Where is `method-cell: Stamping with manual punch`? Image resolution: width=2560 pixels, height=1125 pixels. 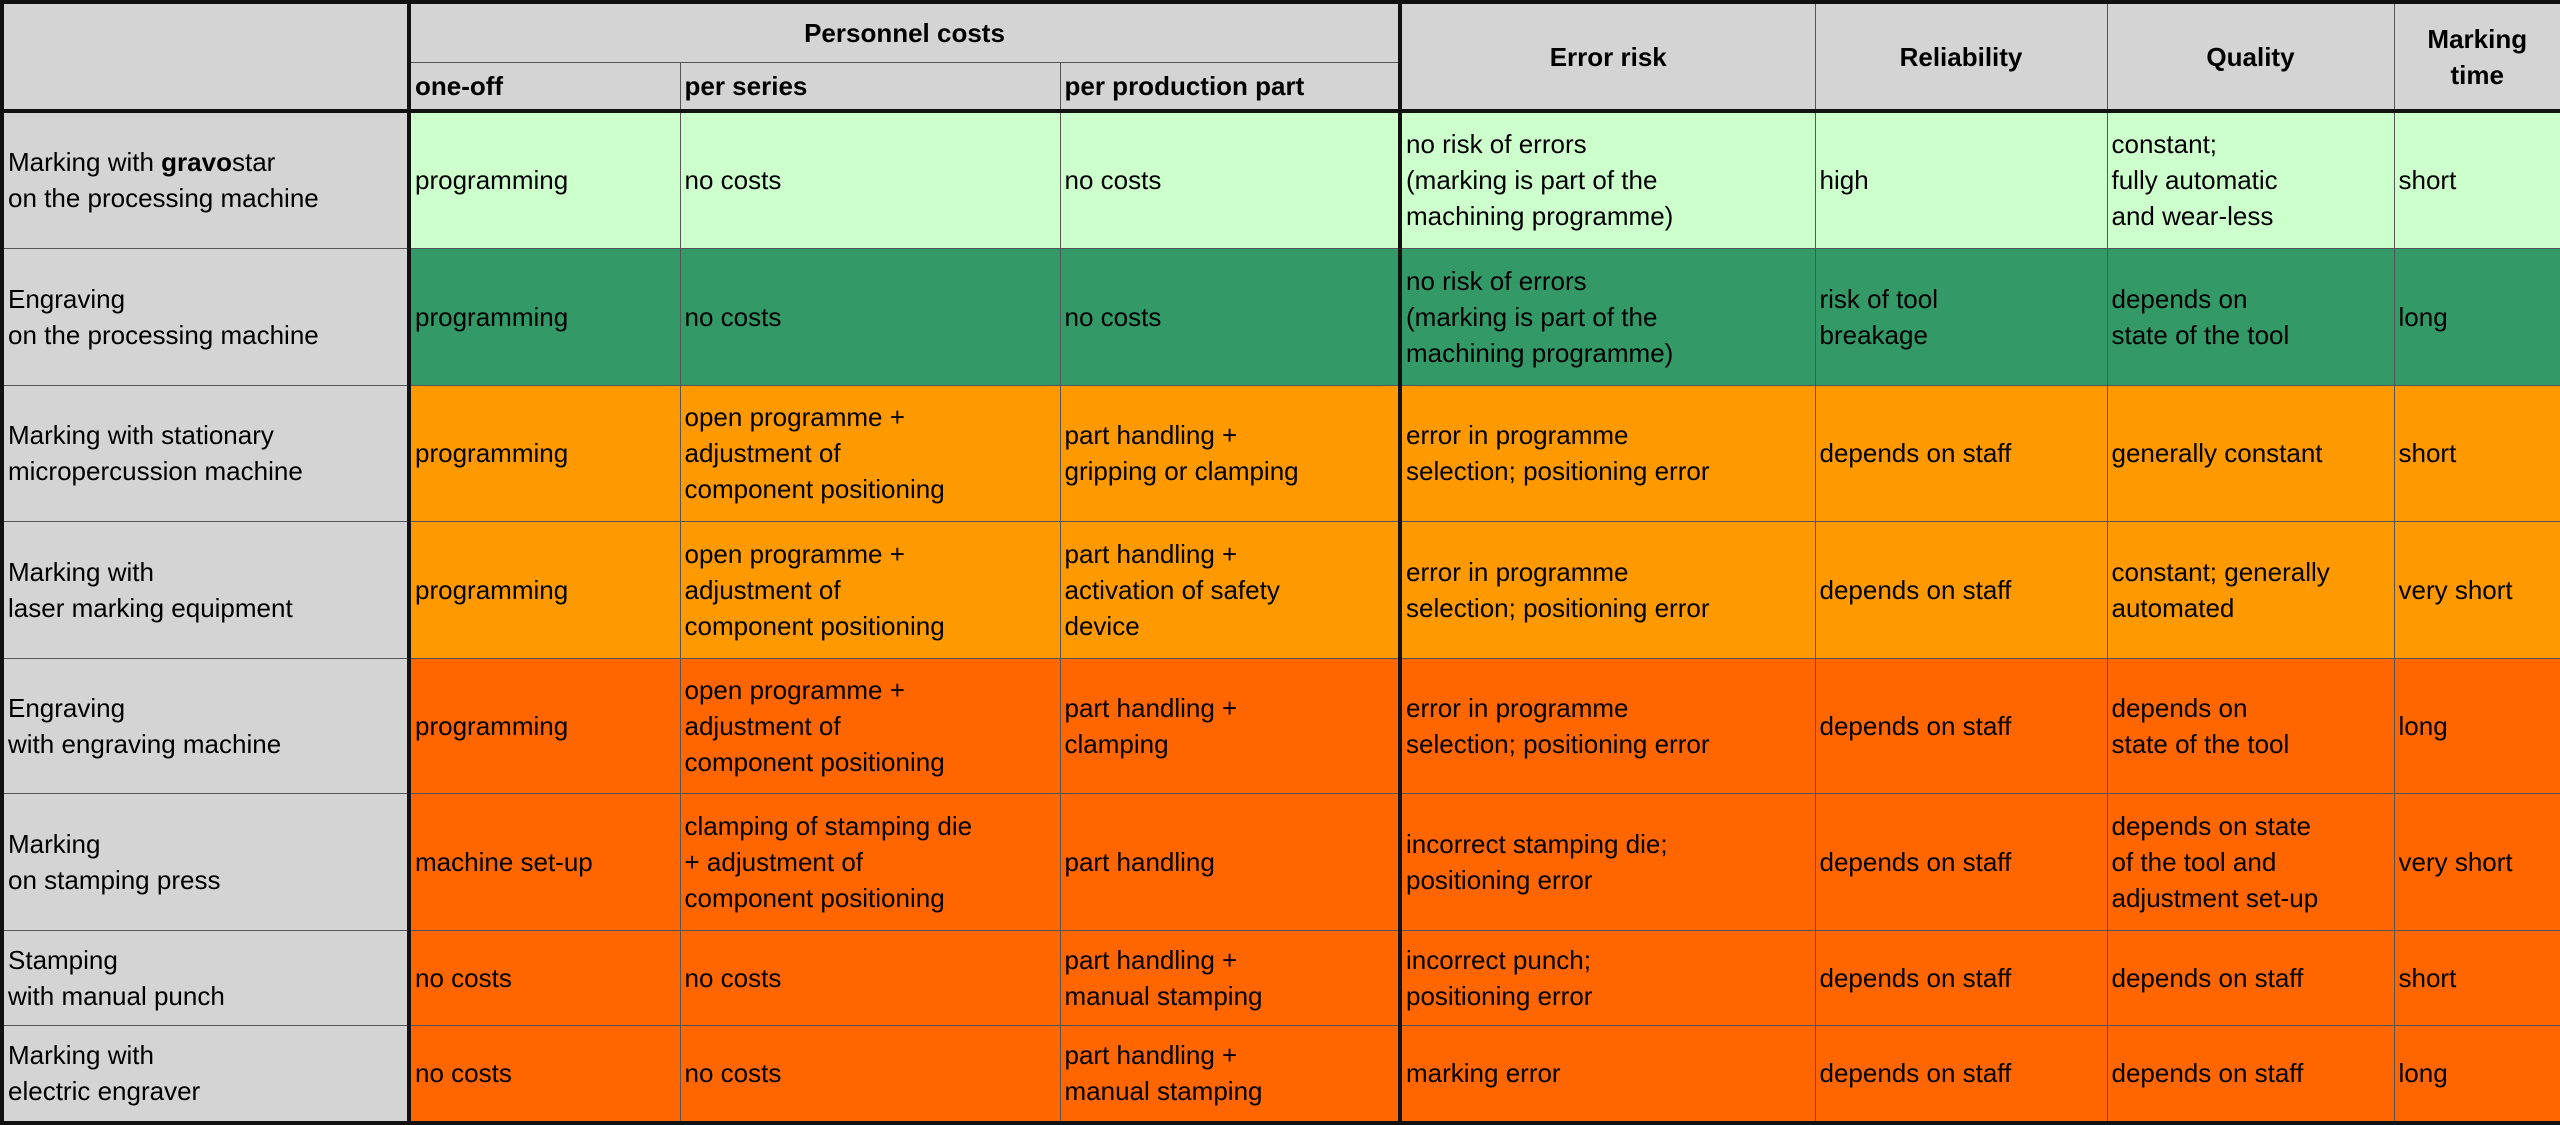 method-cell: Stamping with manual punch is located at coordinates (205, 977).